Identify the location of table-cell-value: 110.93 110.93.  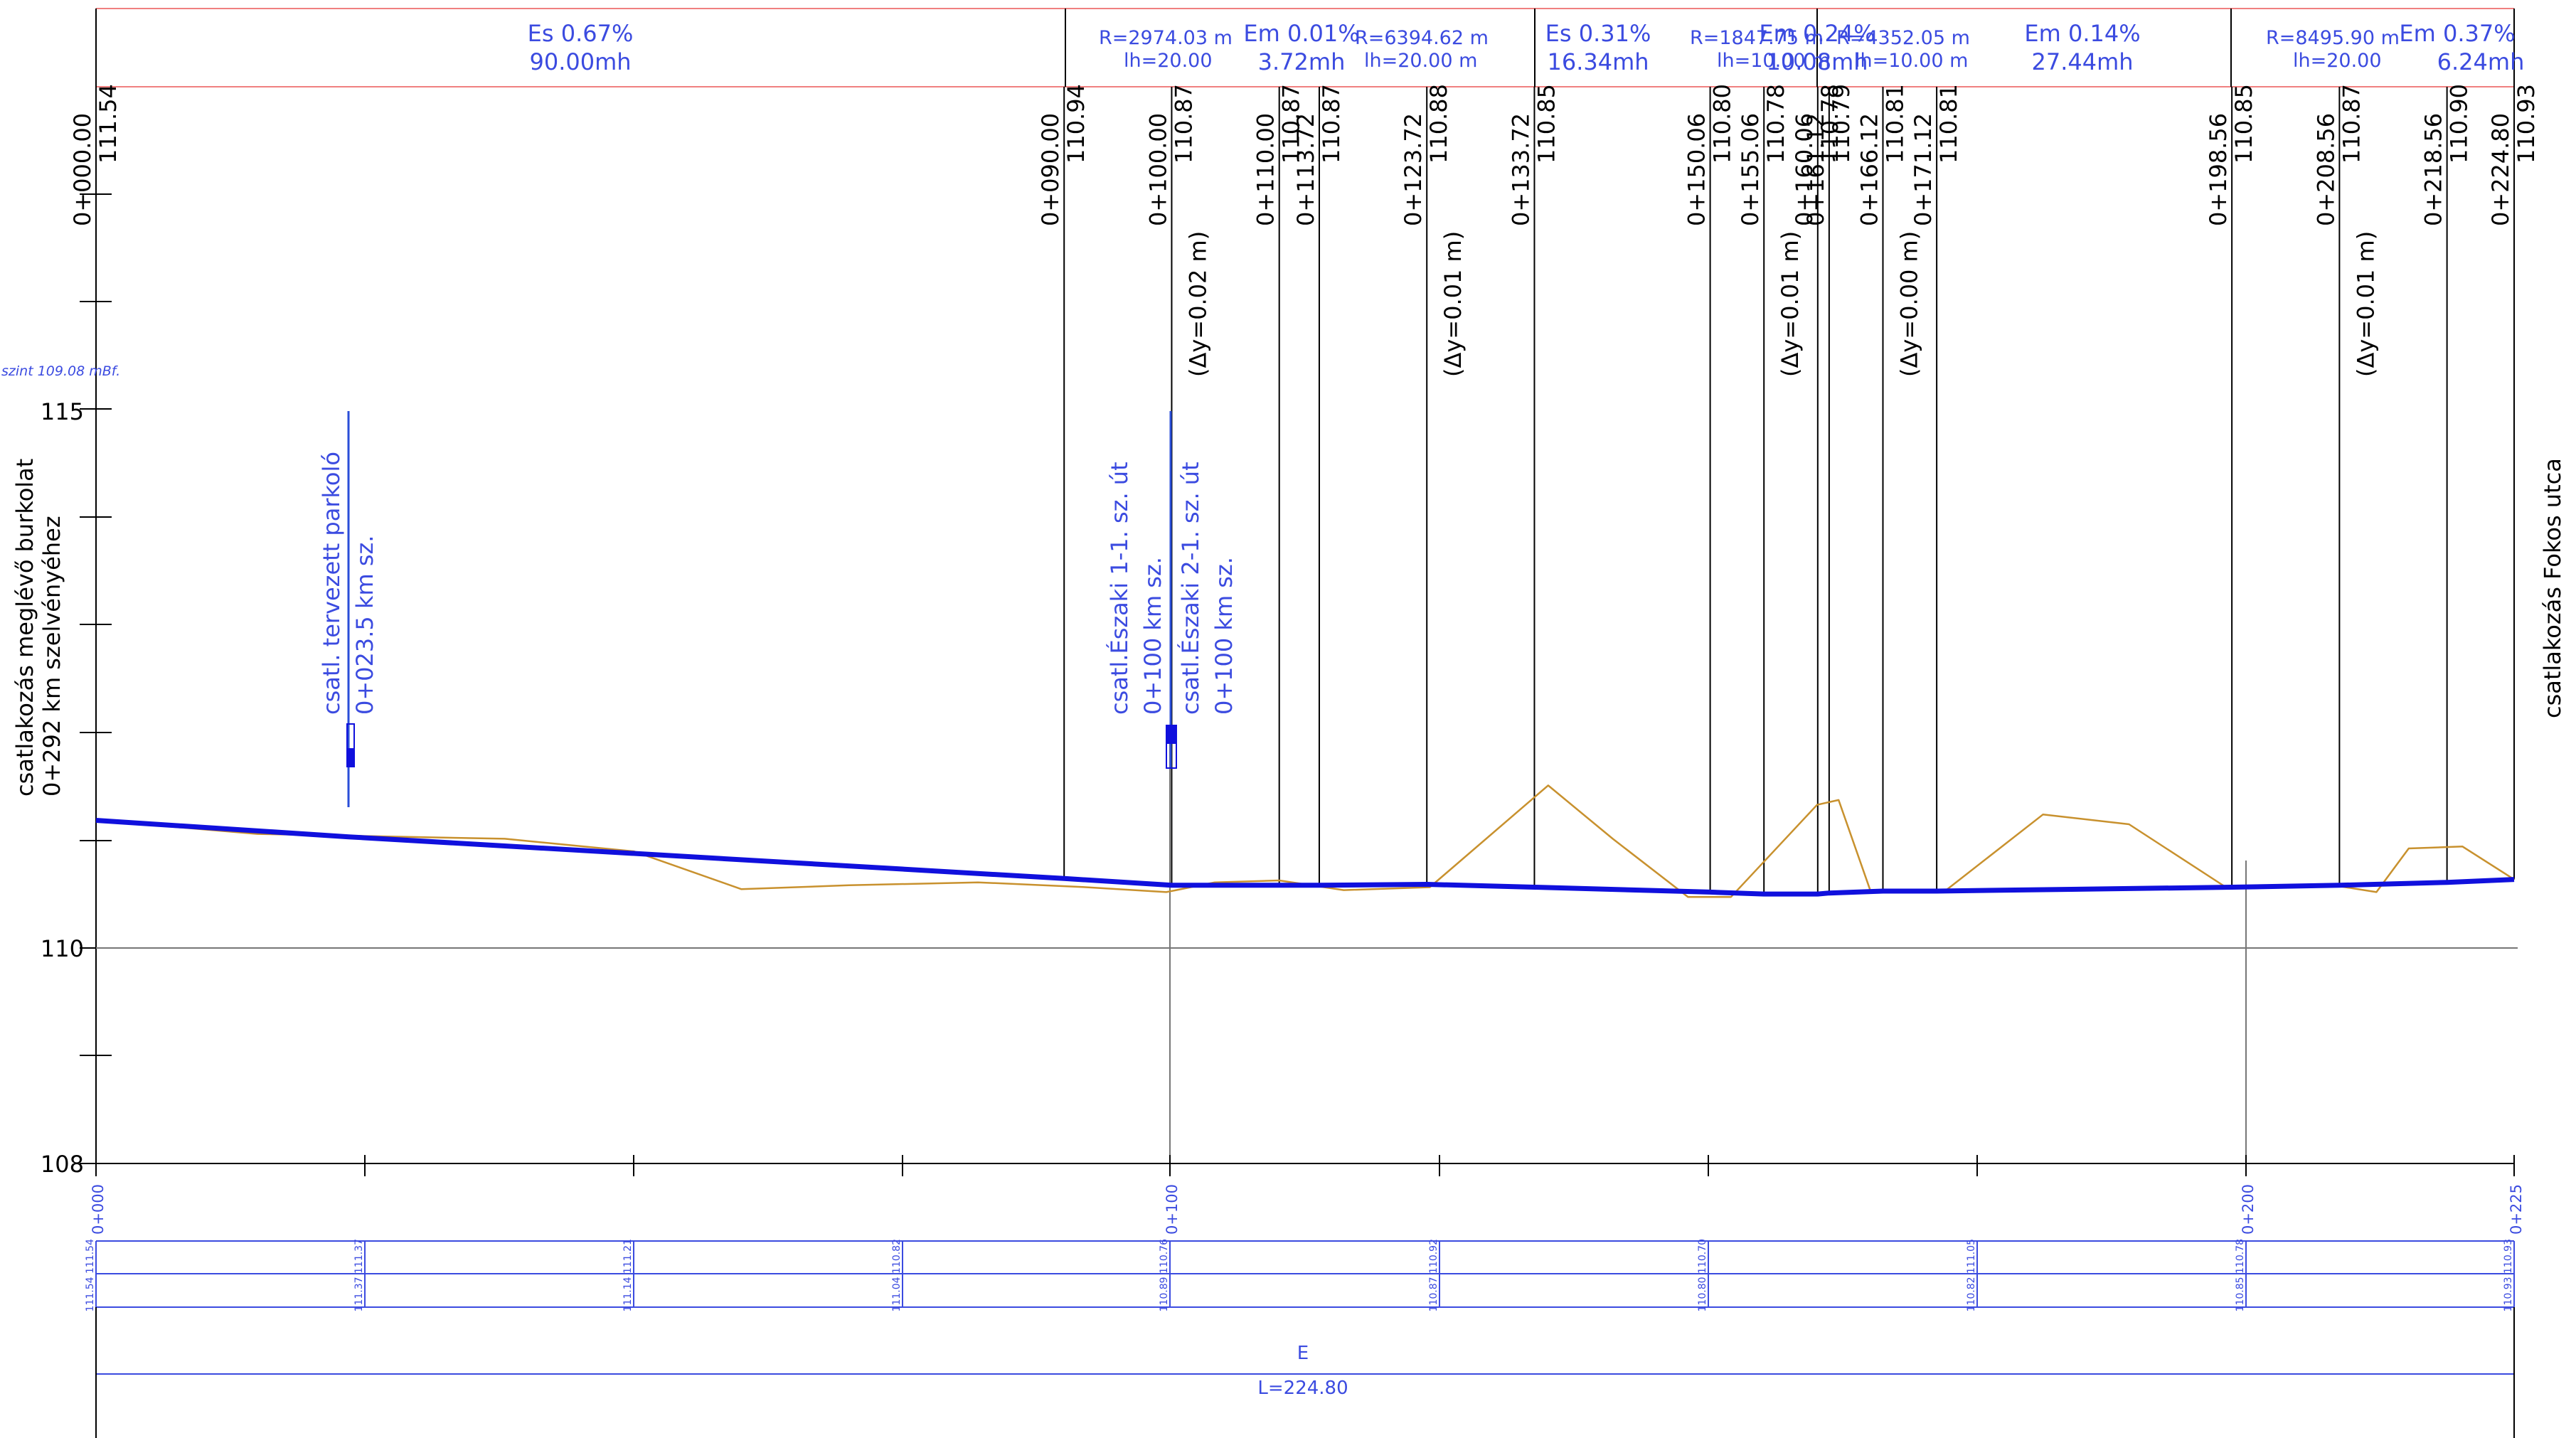
(2508, 1275).